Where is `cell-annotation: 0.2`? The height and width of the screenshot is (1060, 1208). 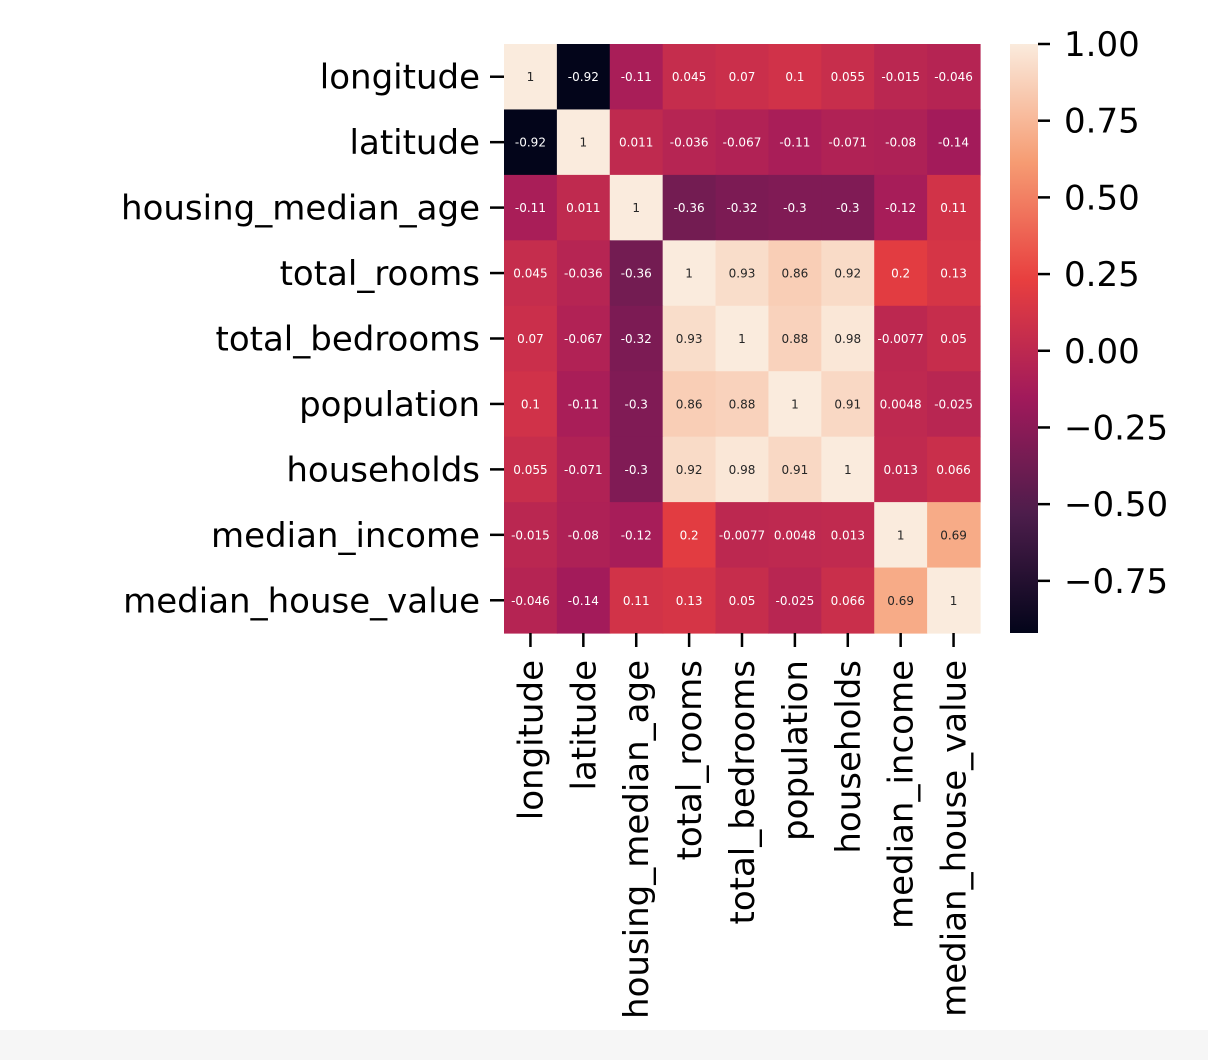
cell-annotation: 0.2 is located at coordinates (900, 274).